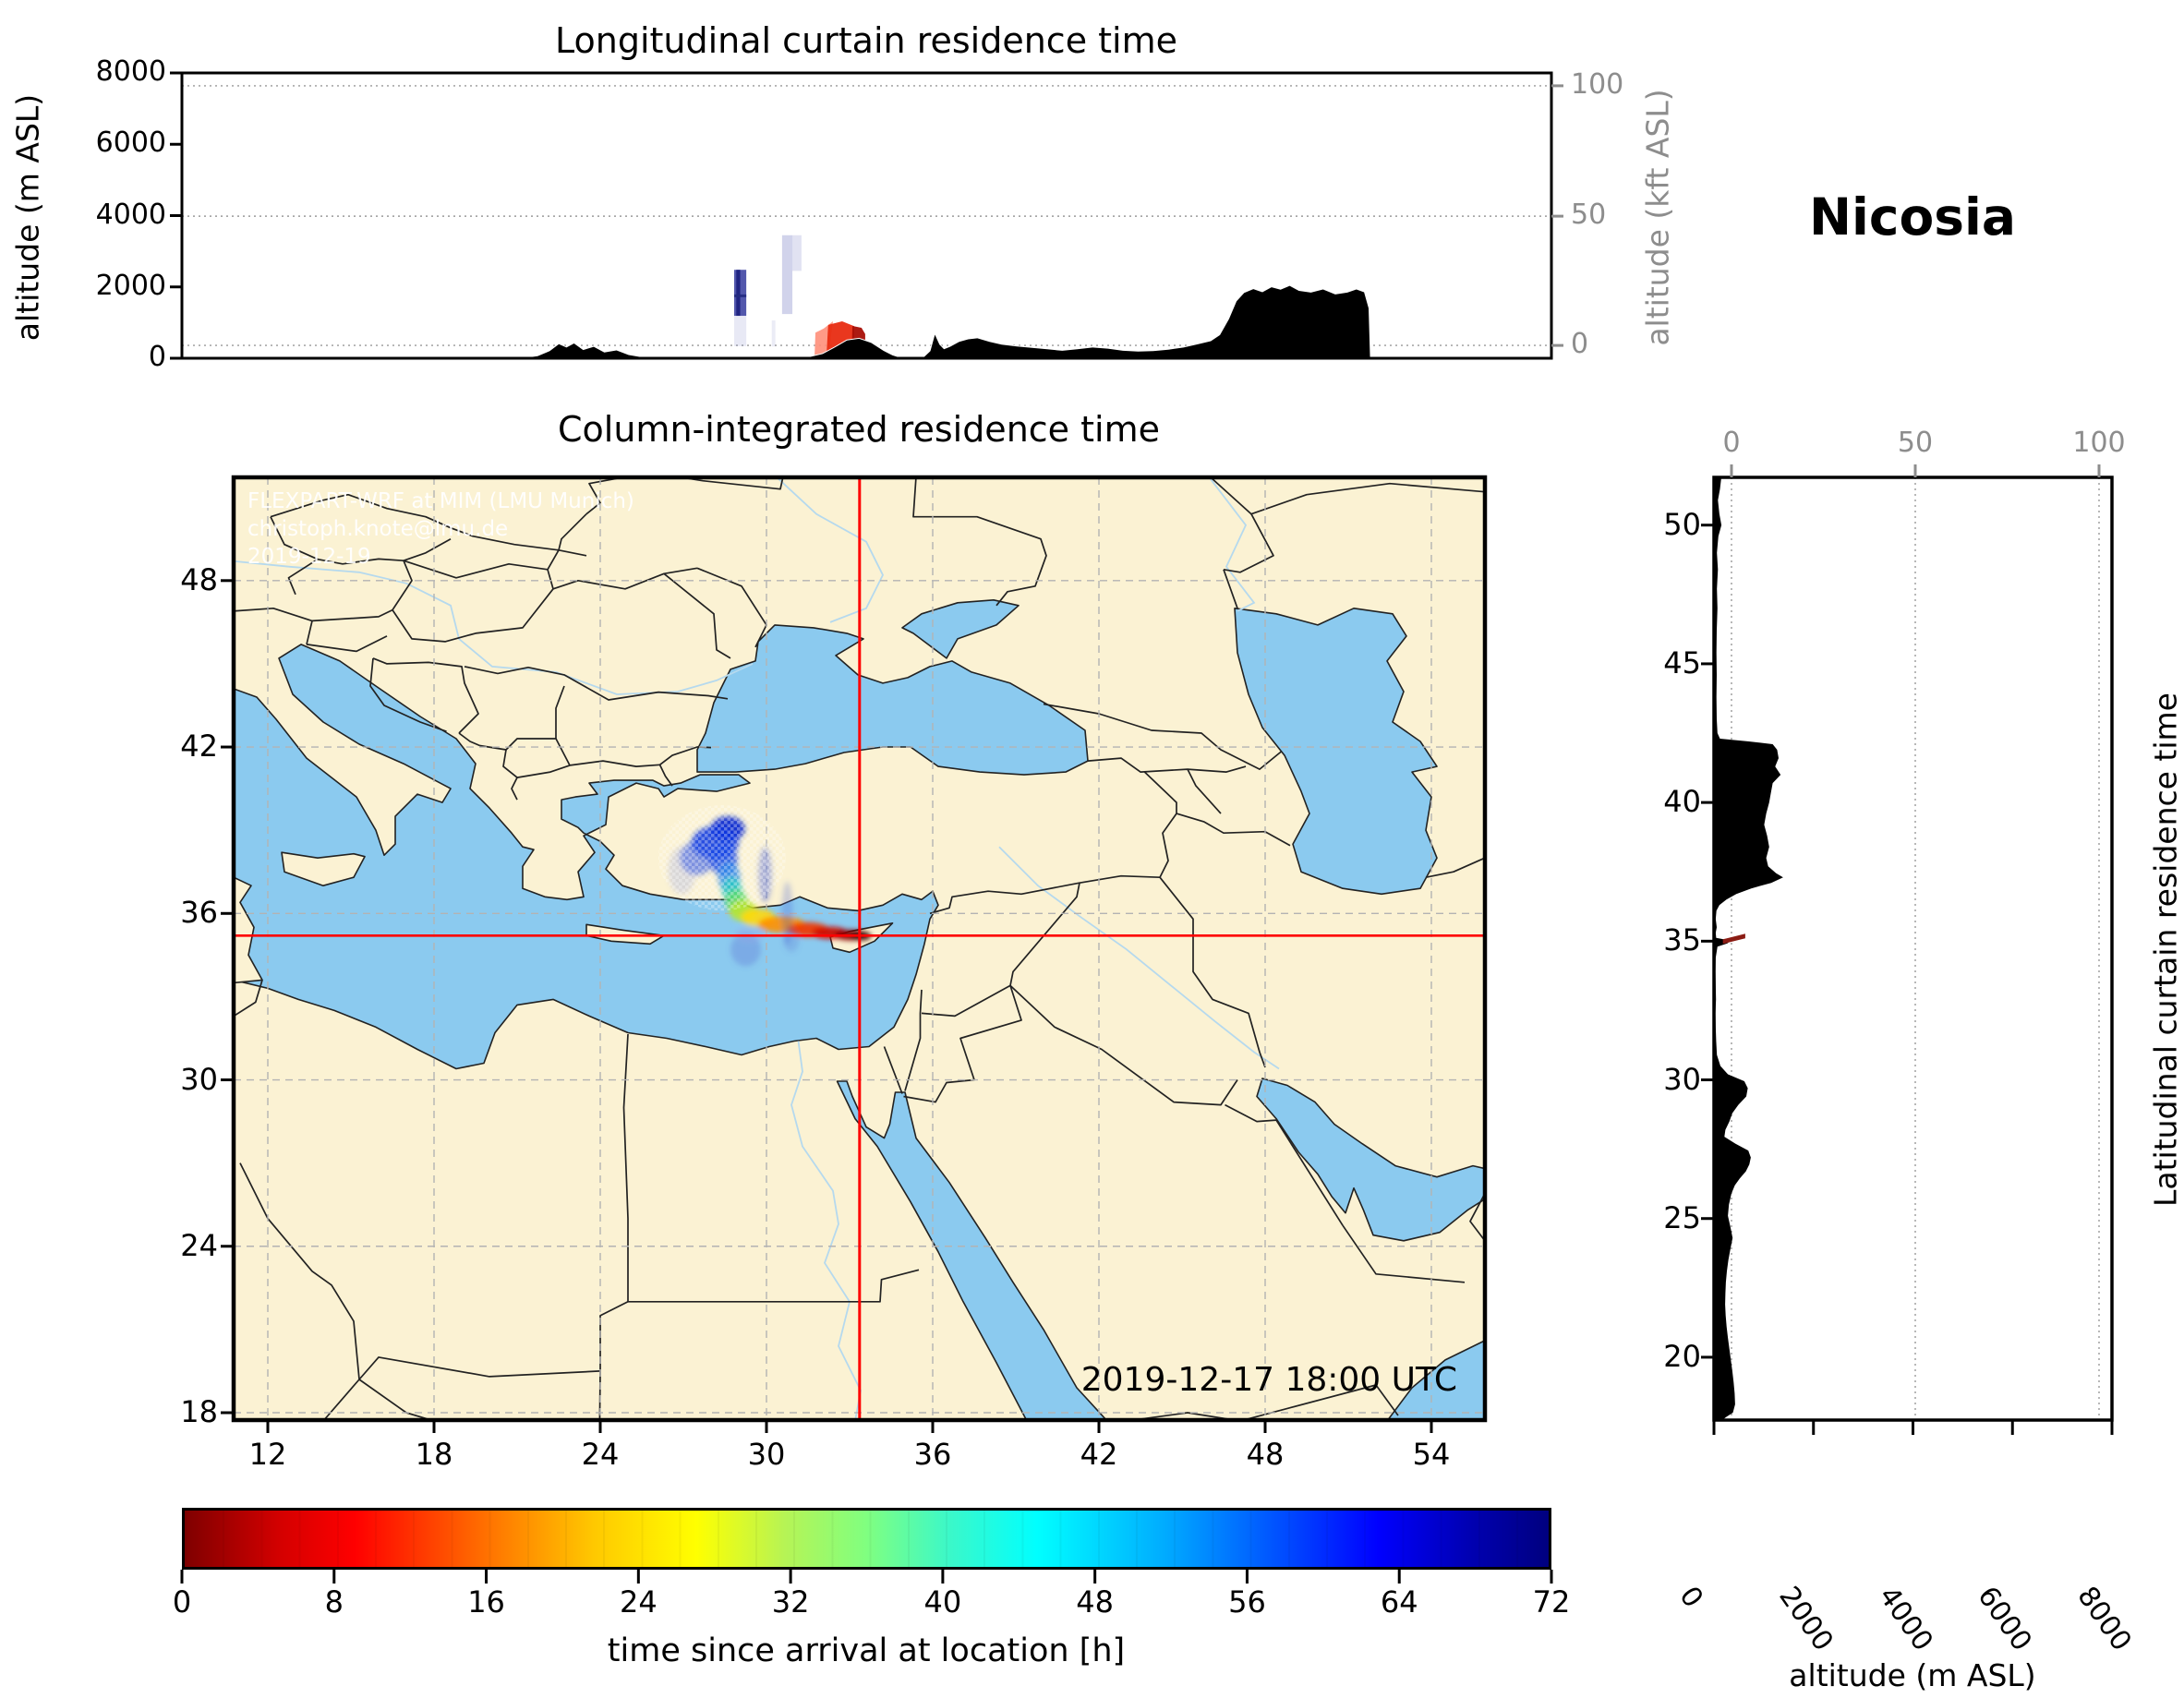 This screenshot has width=2184, height=1698. I want to click on map-xtick-label: 18, so click(434, 1454).